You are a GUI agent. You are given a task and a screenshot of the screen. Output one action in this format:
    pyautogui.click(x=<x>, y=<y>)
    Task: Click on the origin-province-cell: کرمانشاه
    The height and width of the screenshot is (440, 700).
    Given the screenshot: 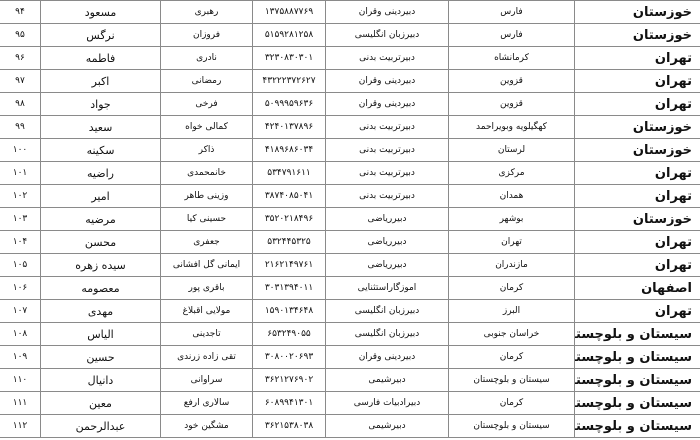 What is the action you would take?
    pyautogui.click(x=511, y=58)
    